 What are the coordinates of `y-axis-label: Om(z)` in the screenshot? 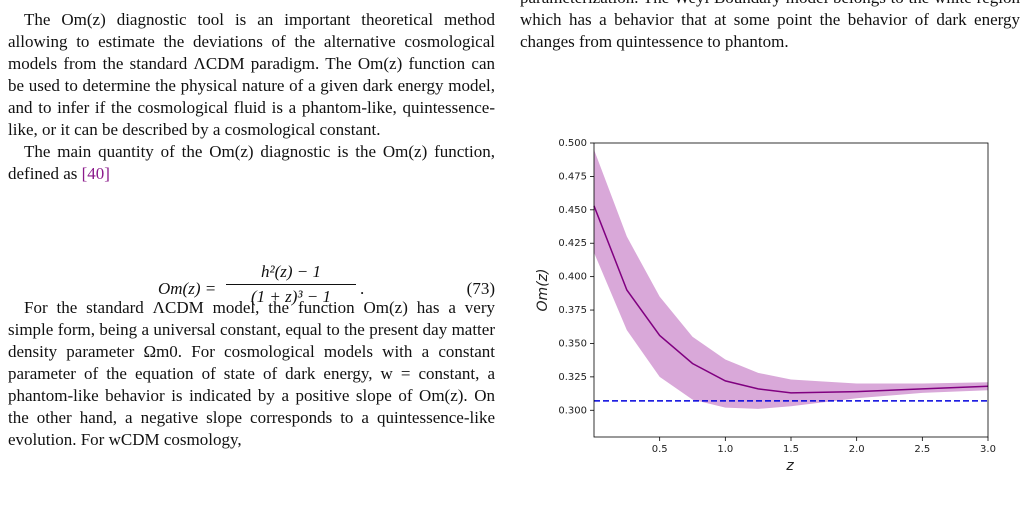 It's located at (543, 290).